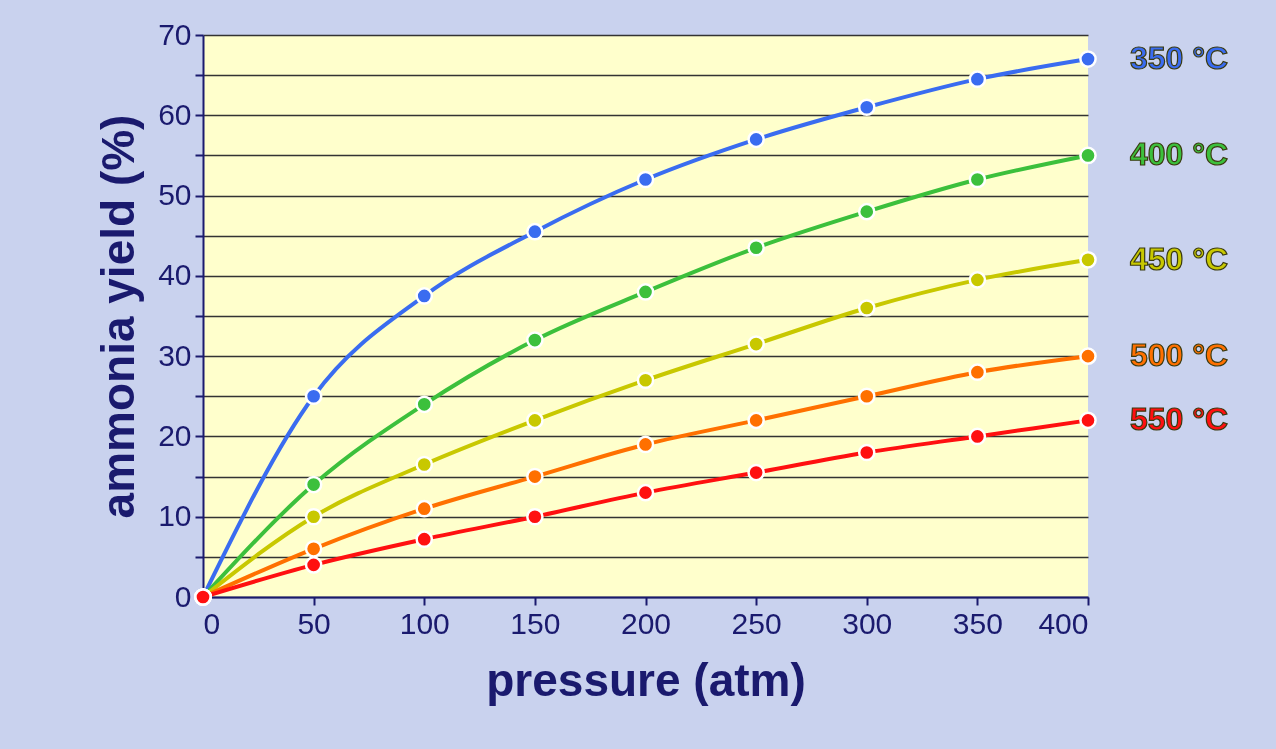 The height and width of the screenshot is (749, 1276). I want to click on x-tick-label: 150, so click(535, 623).